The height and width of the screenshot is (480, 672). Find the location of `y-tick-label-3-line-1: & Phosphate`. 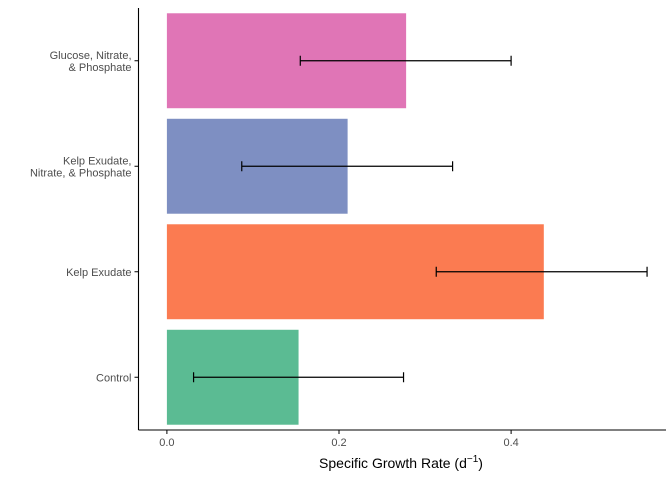

y-tick-label-3-line-1: & Phosphate is located at coordinates (100, 68).